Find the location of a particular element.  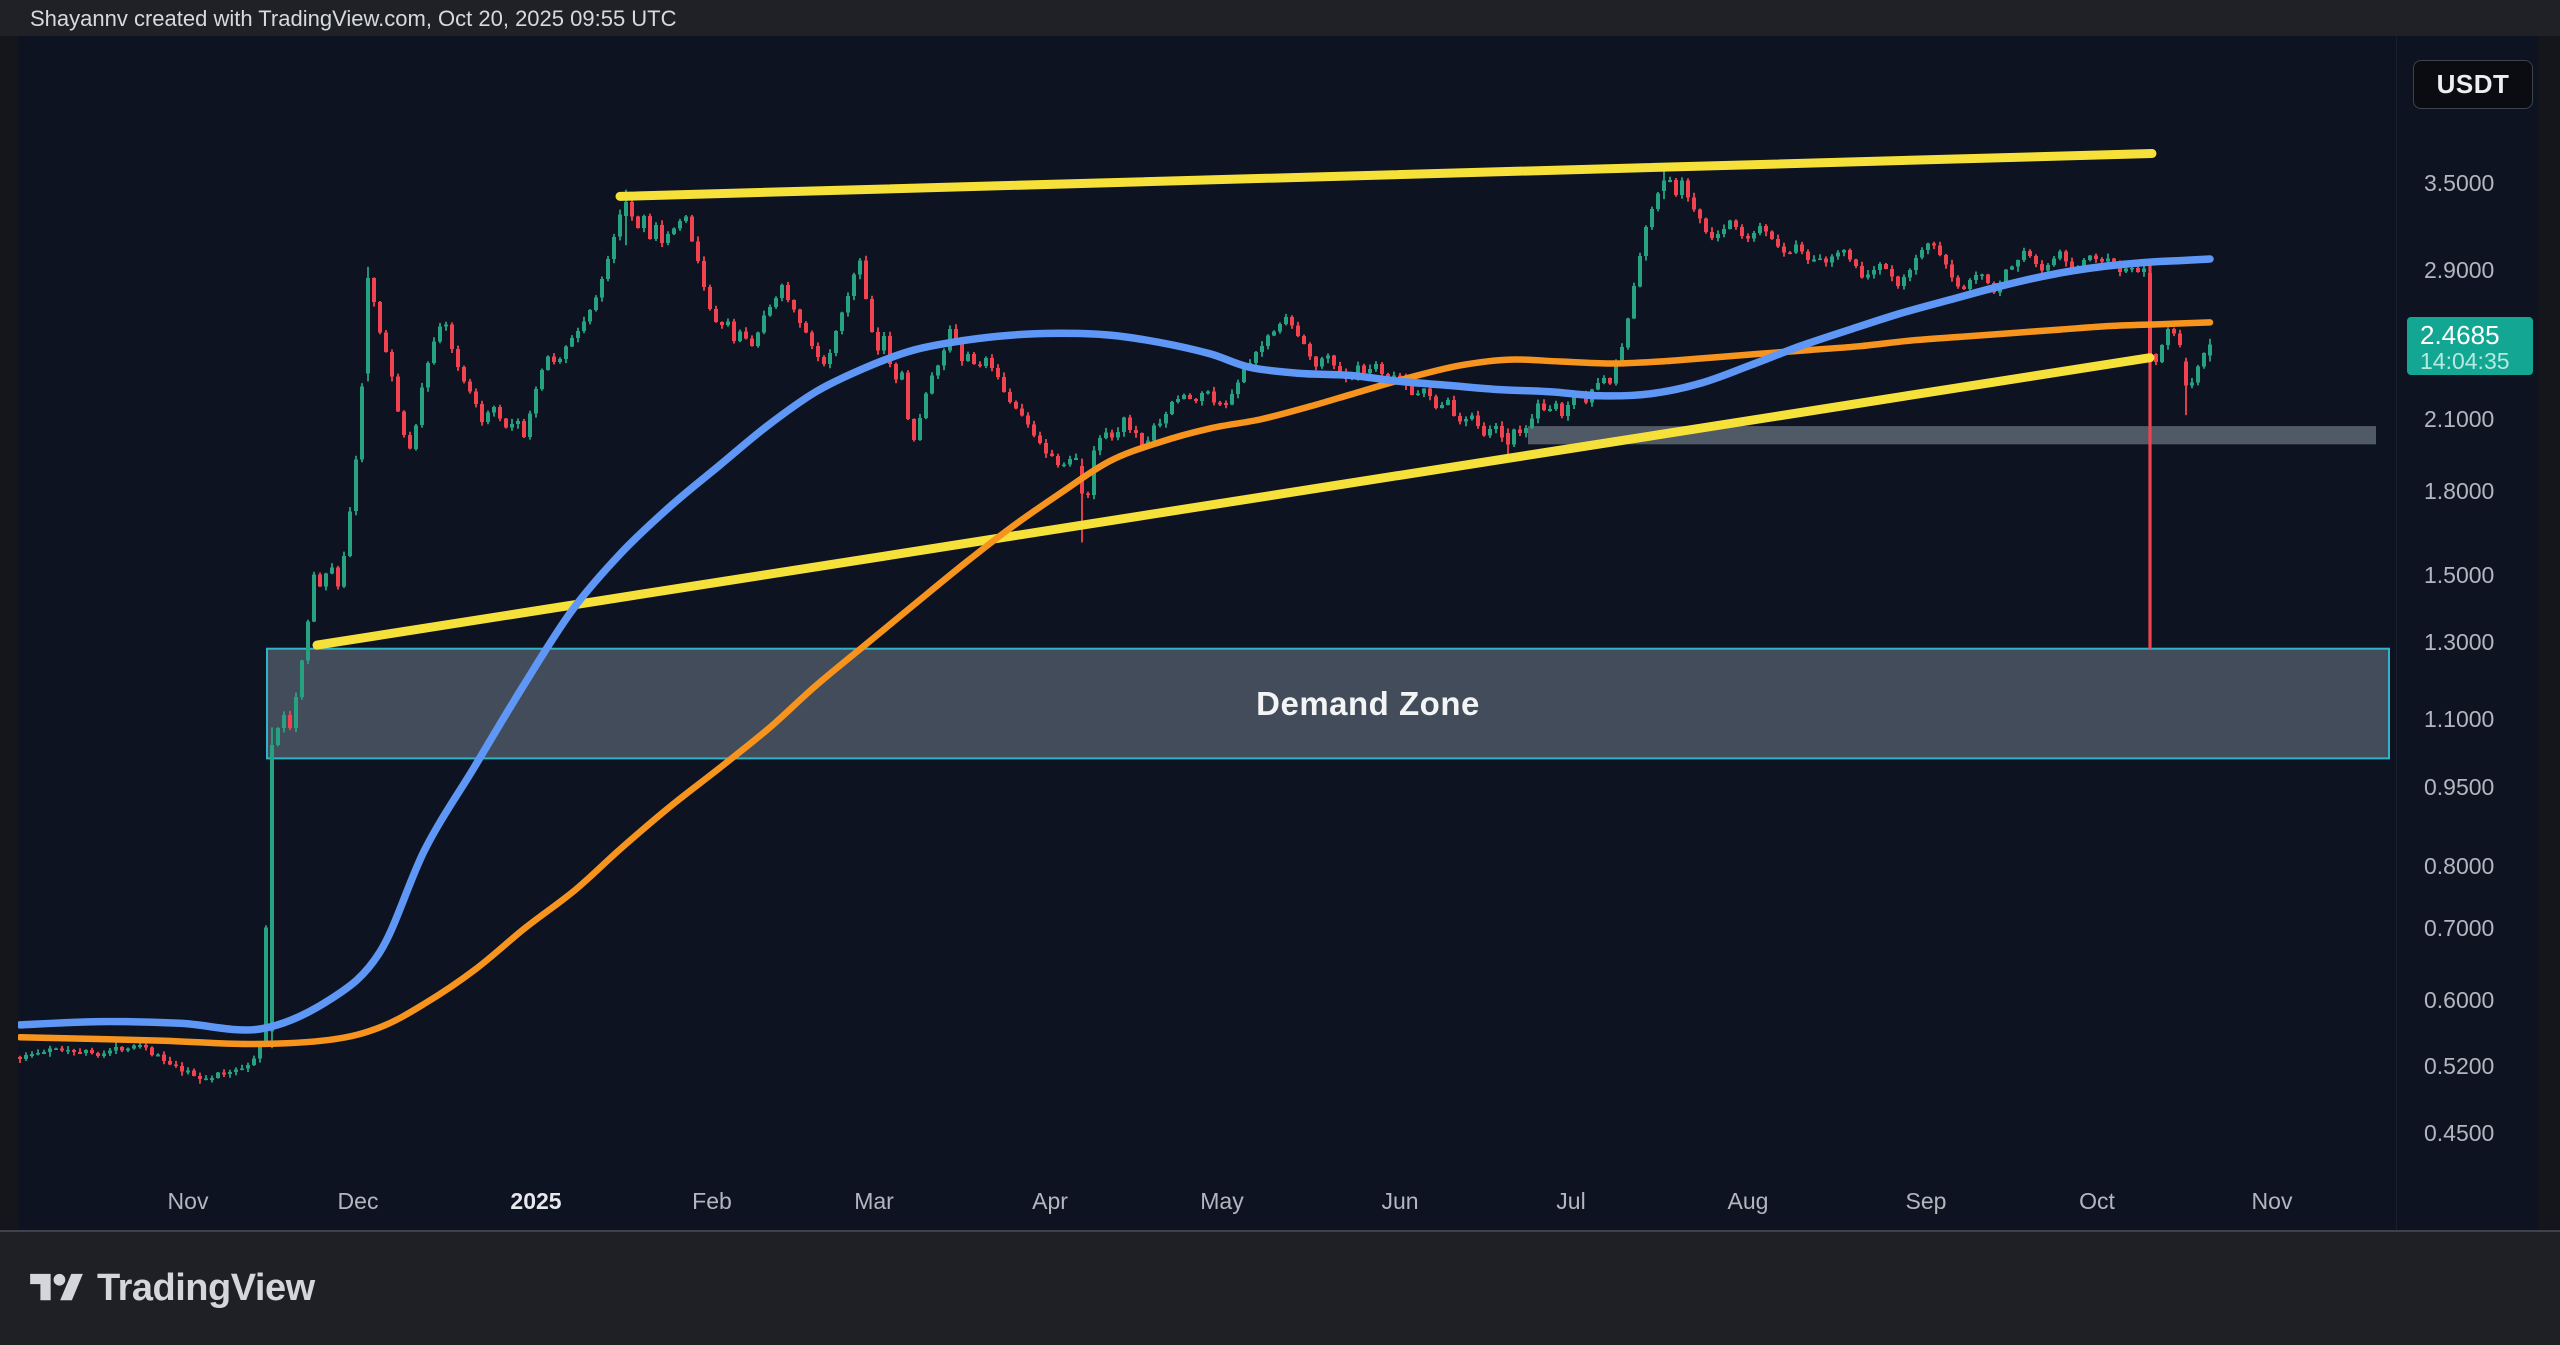

time-axis-label: 2025 is located at coordinates (536, 1201).